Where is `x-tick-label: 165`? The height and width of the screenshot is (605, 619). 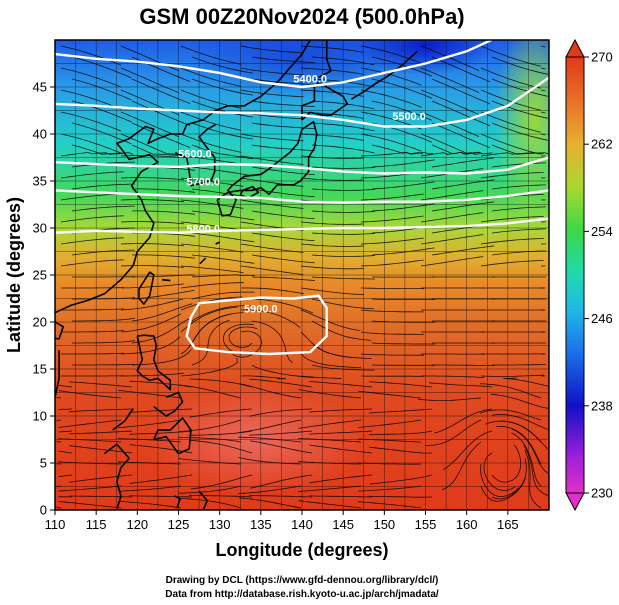
x-tick-label: 165 is located at coordinates (508, 524).